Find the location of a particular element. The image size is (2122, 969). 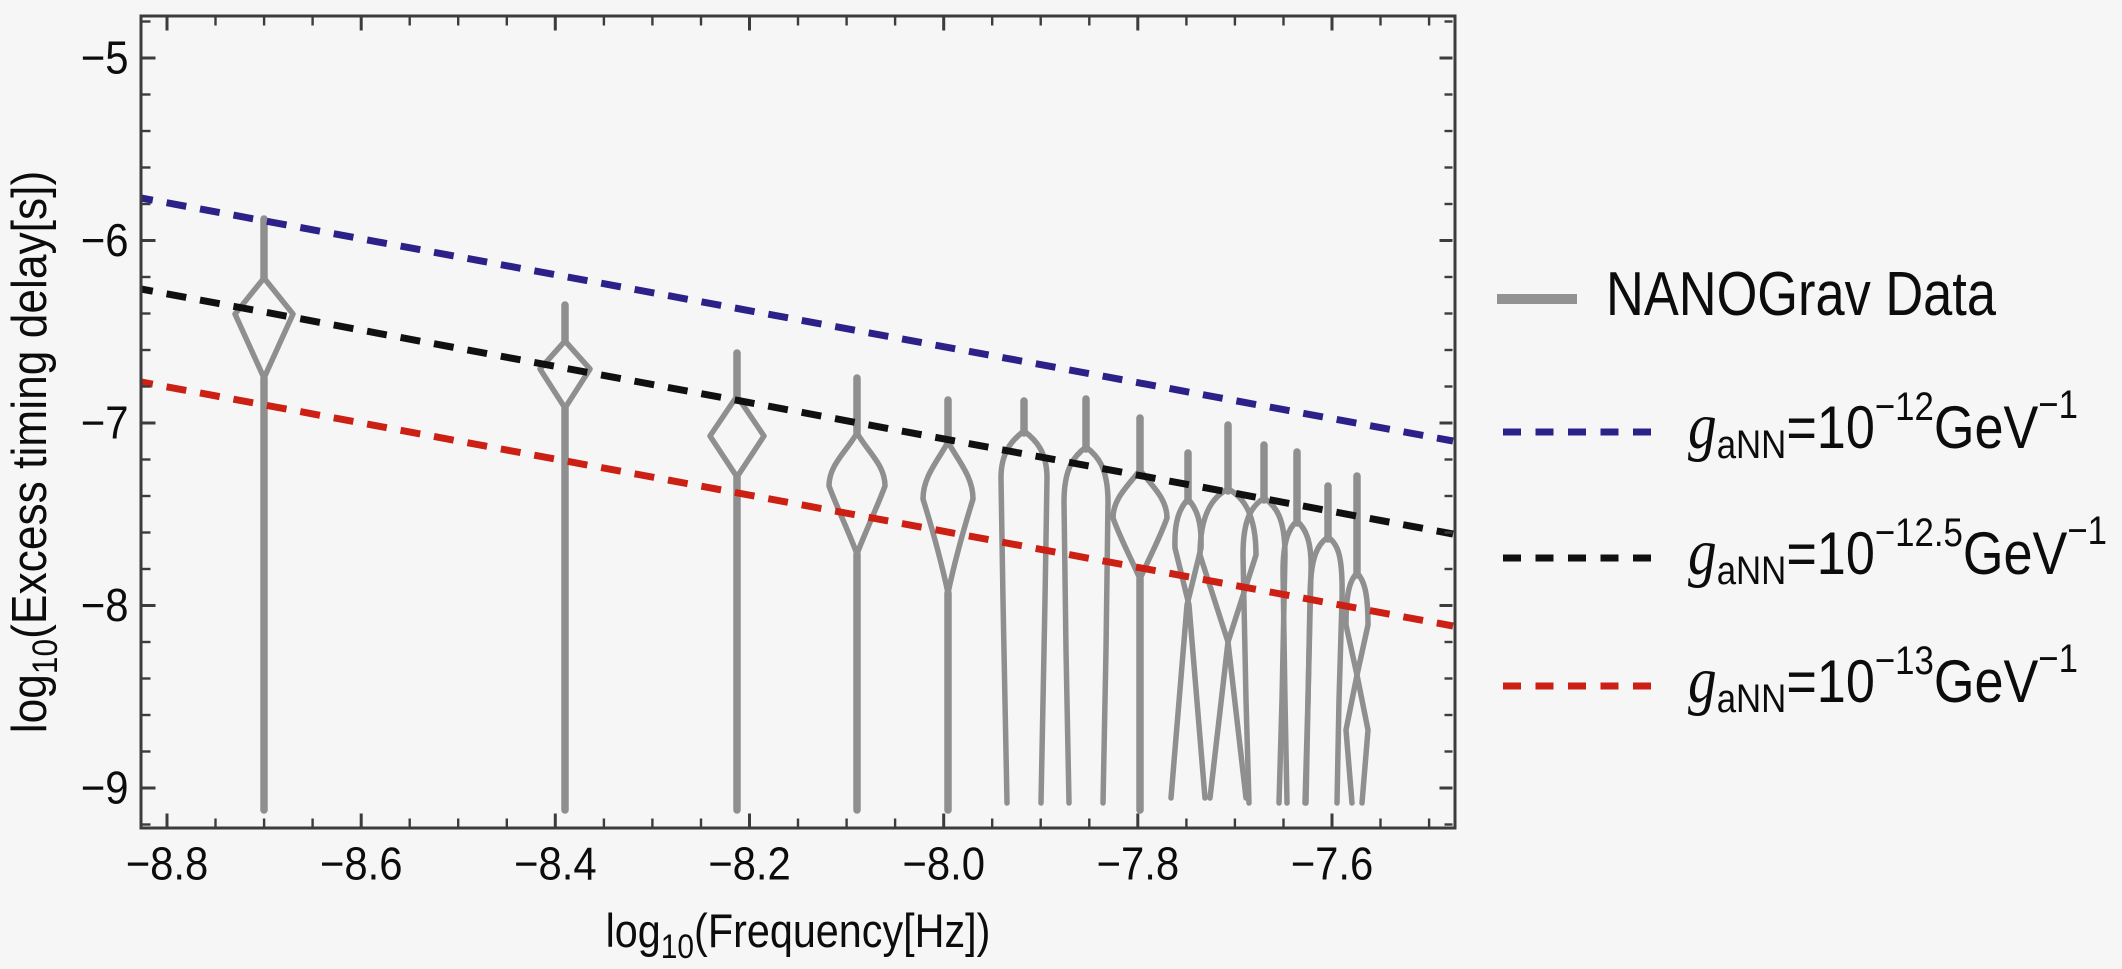

svg-text: gaNN=10−12.5GeV−1 is located at coordinates (1897, 550).